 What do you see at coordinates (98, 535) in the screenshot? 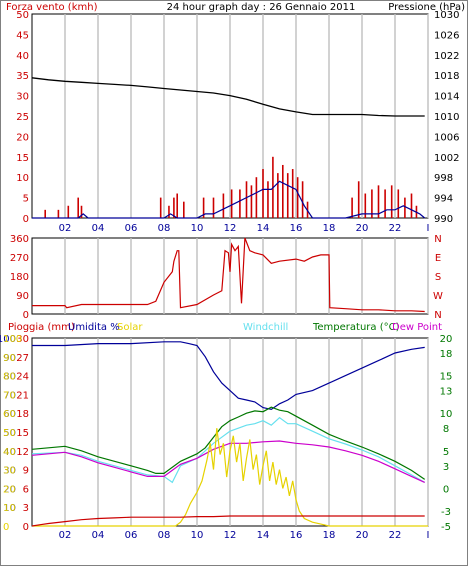
I see `temperature-humidity-x-tick-label: 04` at bounding box center [98, 535].